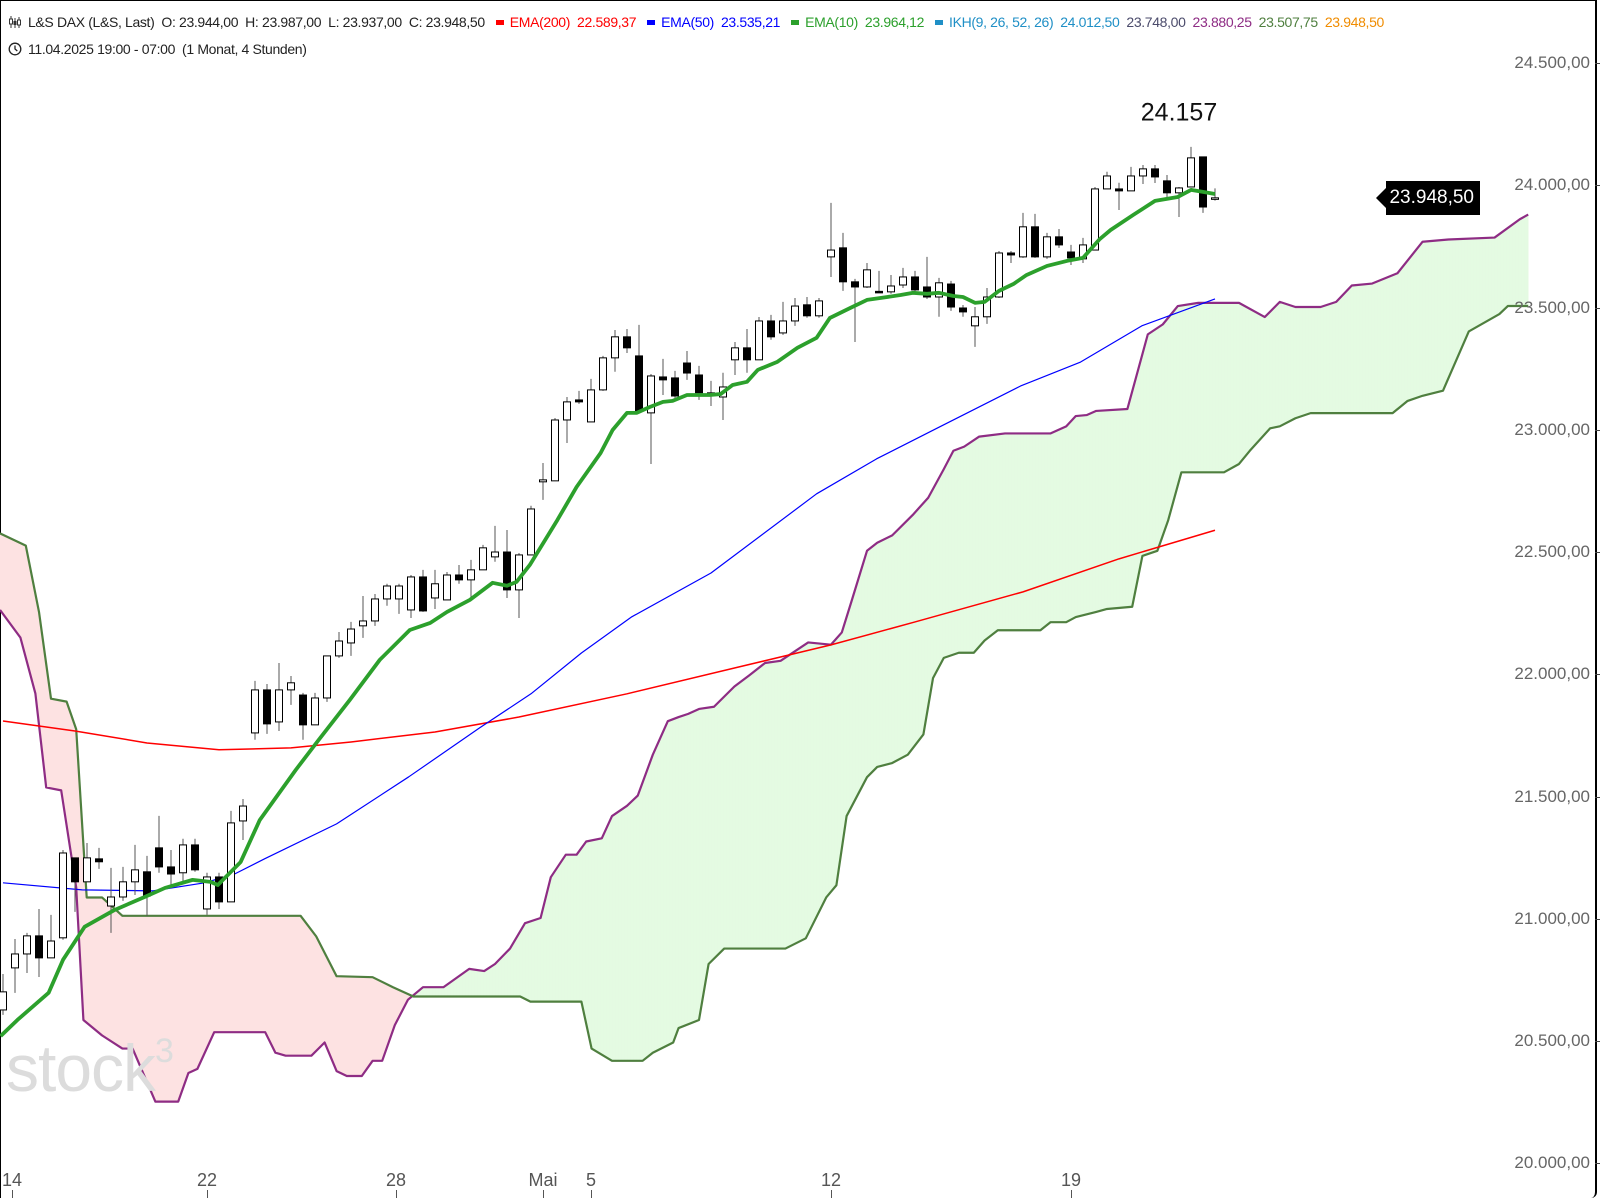 The width and height of the screenshot is (1600, 1200). Describe the element at coordinates (81, 1068) in the screenshot. I see `watermark-text: stock` at that location.